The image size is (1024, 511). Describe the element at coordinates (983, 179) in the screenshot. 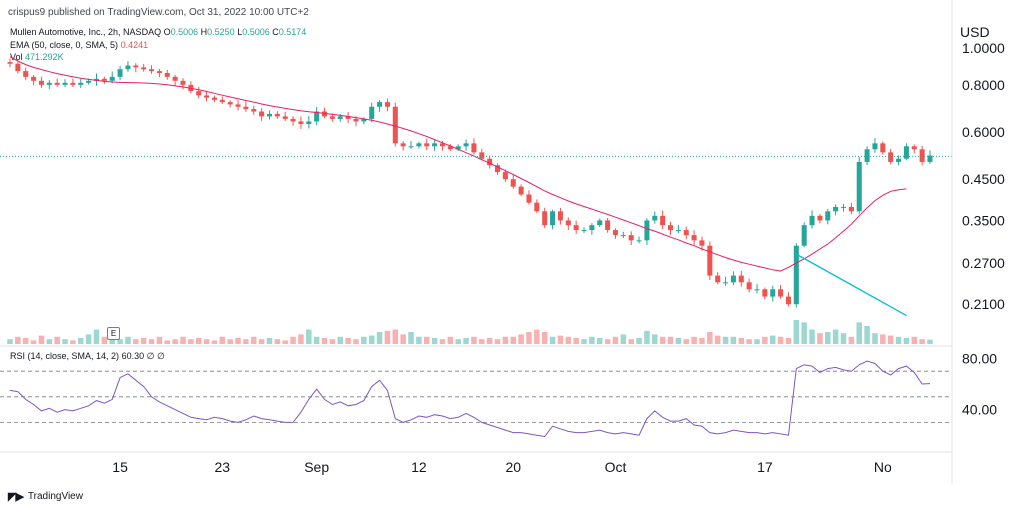

I see `price-tick-label: 0.4500` at that location.